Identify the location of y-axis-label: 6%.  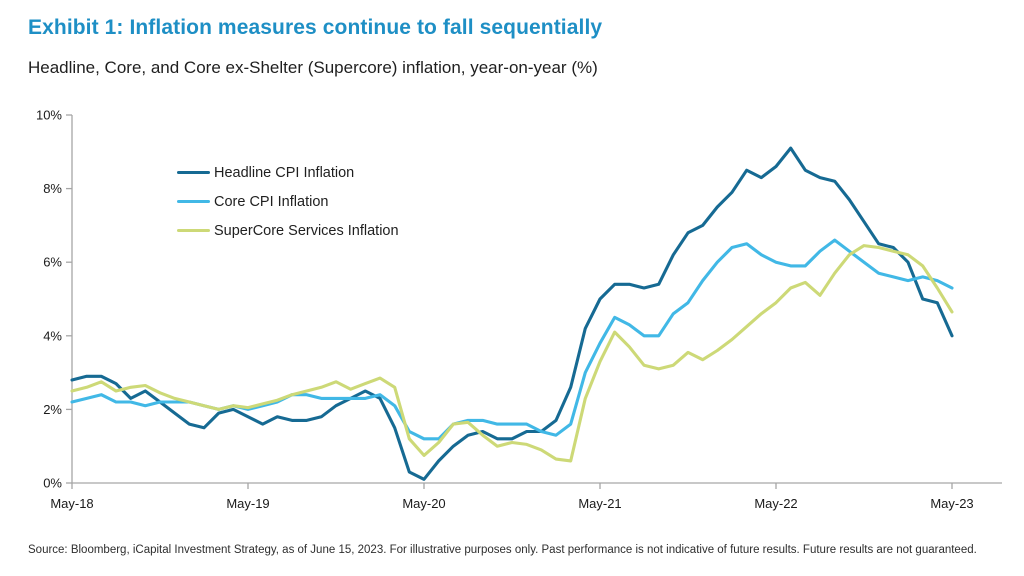
(52, 262).